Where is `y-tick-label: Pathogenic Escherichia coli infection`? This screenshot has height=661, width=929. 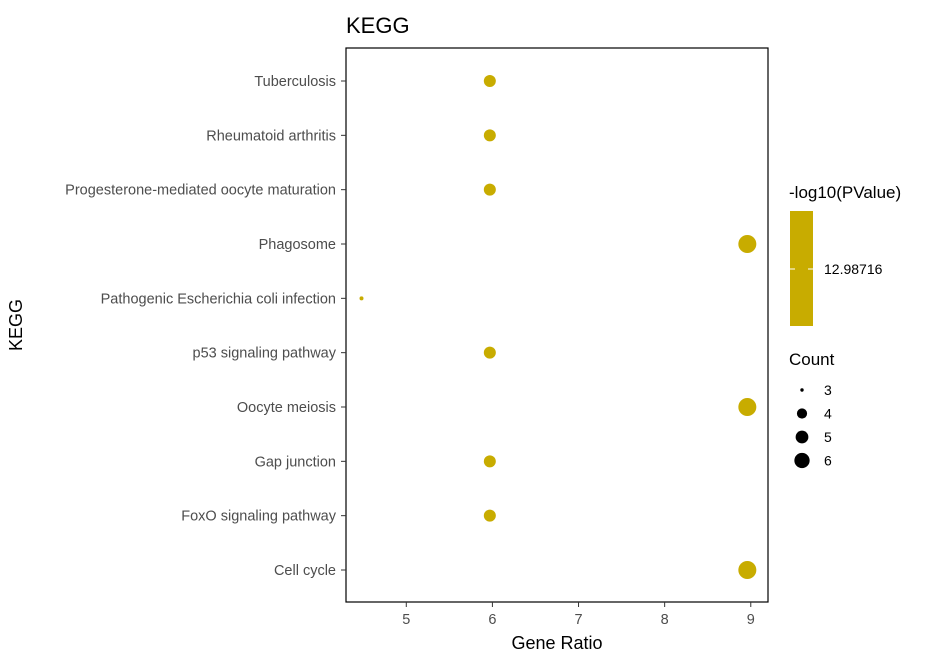 y-tick-label: Pathogenic Escherichia coli infection is located at coordinates (218, 299).